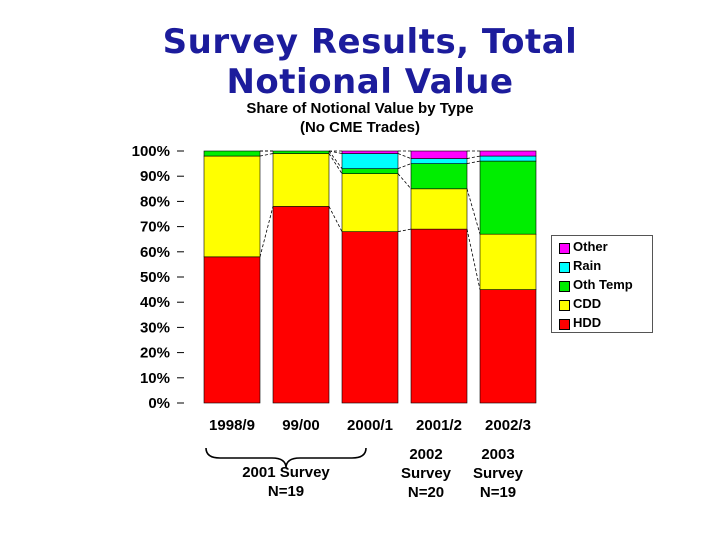  Describe the element at coordinates (370, 202) in the screenshot. I see `bar-2000-1-cdd` at that location.